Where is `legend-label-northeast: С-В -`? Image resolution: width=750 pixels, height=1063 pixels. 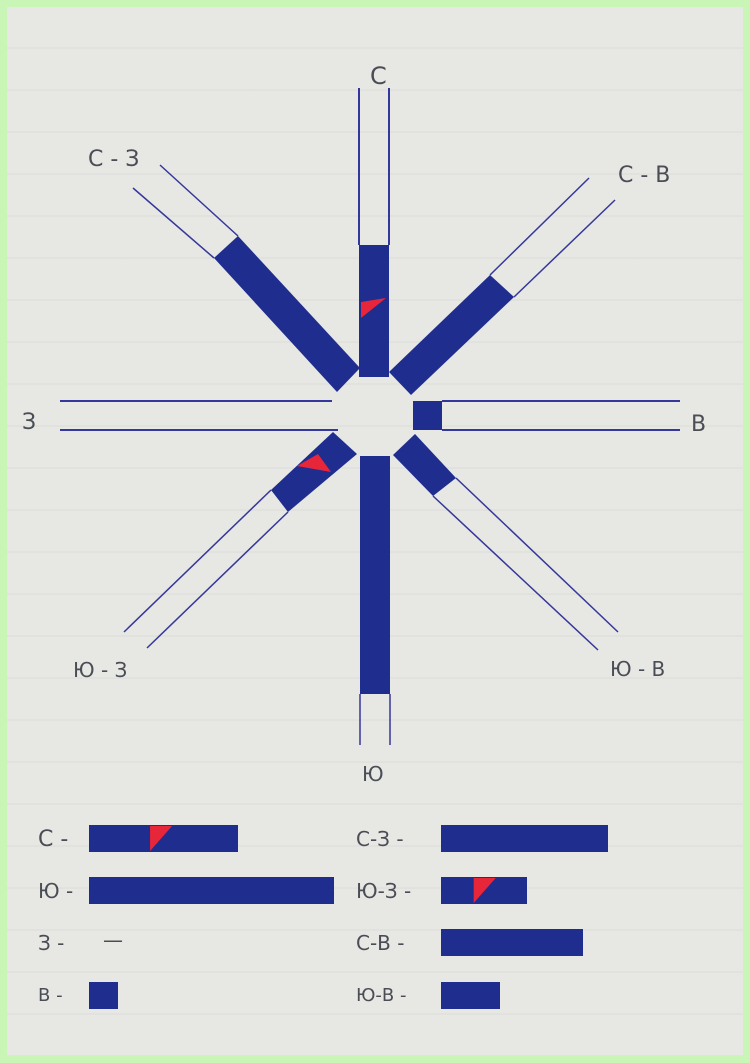 legend-label-northeast: С-В - is located at coordinates (380, 943).